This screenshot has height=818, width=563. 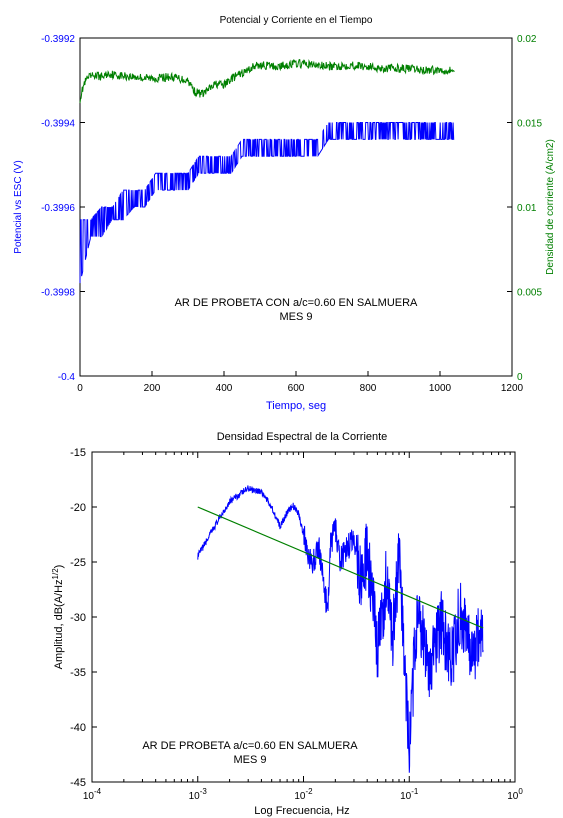 I want to click on potential-line, so click(x=267, y=203).